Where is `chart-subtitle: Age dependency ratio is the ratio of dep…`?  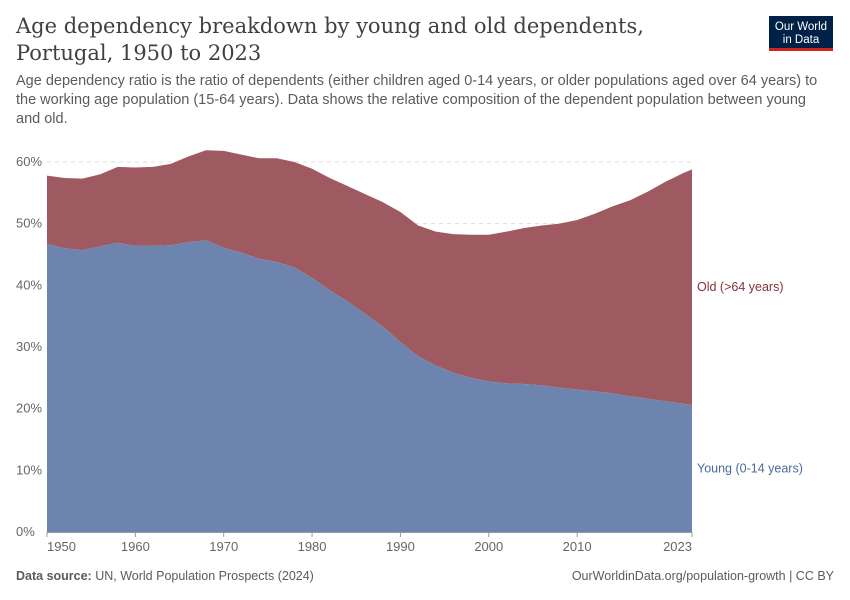
chart-subtitle: Age dependency ratio is the ratio of dep… is located at coordinates (417, 100).